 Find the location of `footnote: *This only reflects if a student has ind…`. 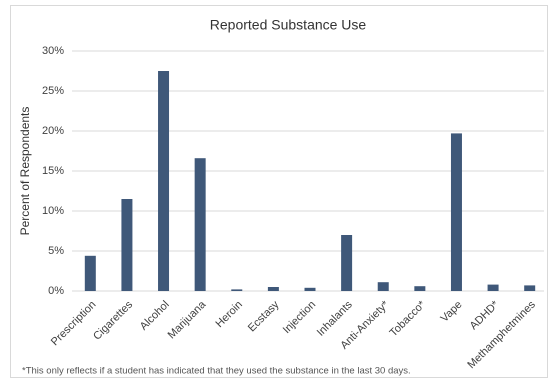

footnote: *This only reflects if a student has ind… is located at coordinates (216, 371).